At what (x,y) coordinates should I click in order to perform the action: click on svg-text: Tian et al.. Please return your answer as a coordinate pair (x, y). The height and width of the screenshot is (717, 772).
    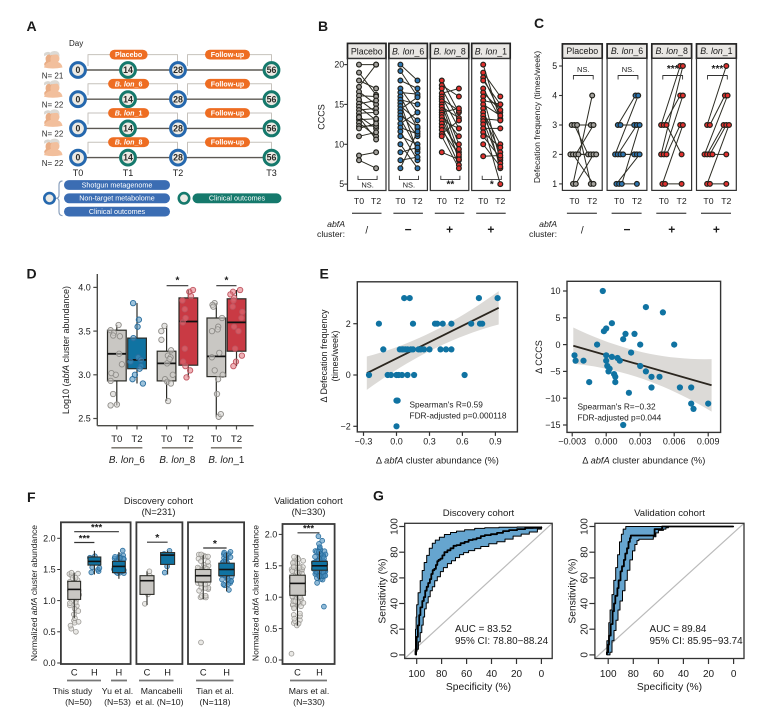
    Looking at the image, I should click on (215, 691).